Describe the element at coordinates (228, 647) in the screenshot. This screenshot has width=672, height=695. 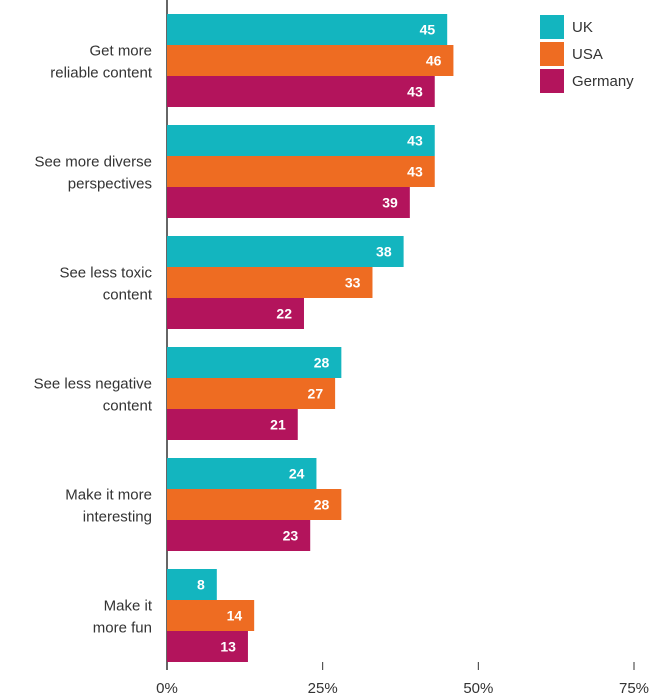
I see `bar-value-label: 13` at that location.